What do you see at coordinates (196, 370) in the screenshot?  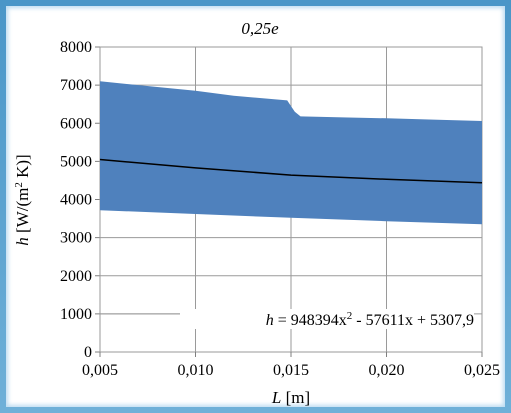 I see `x-tick-label: 0,010` at bounding box center [196, 370].